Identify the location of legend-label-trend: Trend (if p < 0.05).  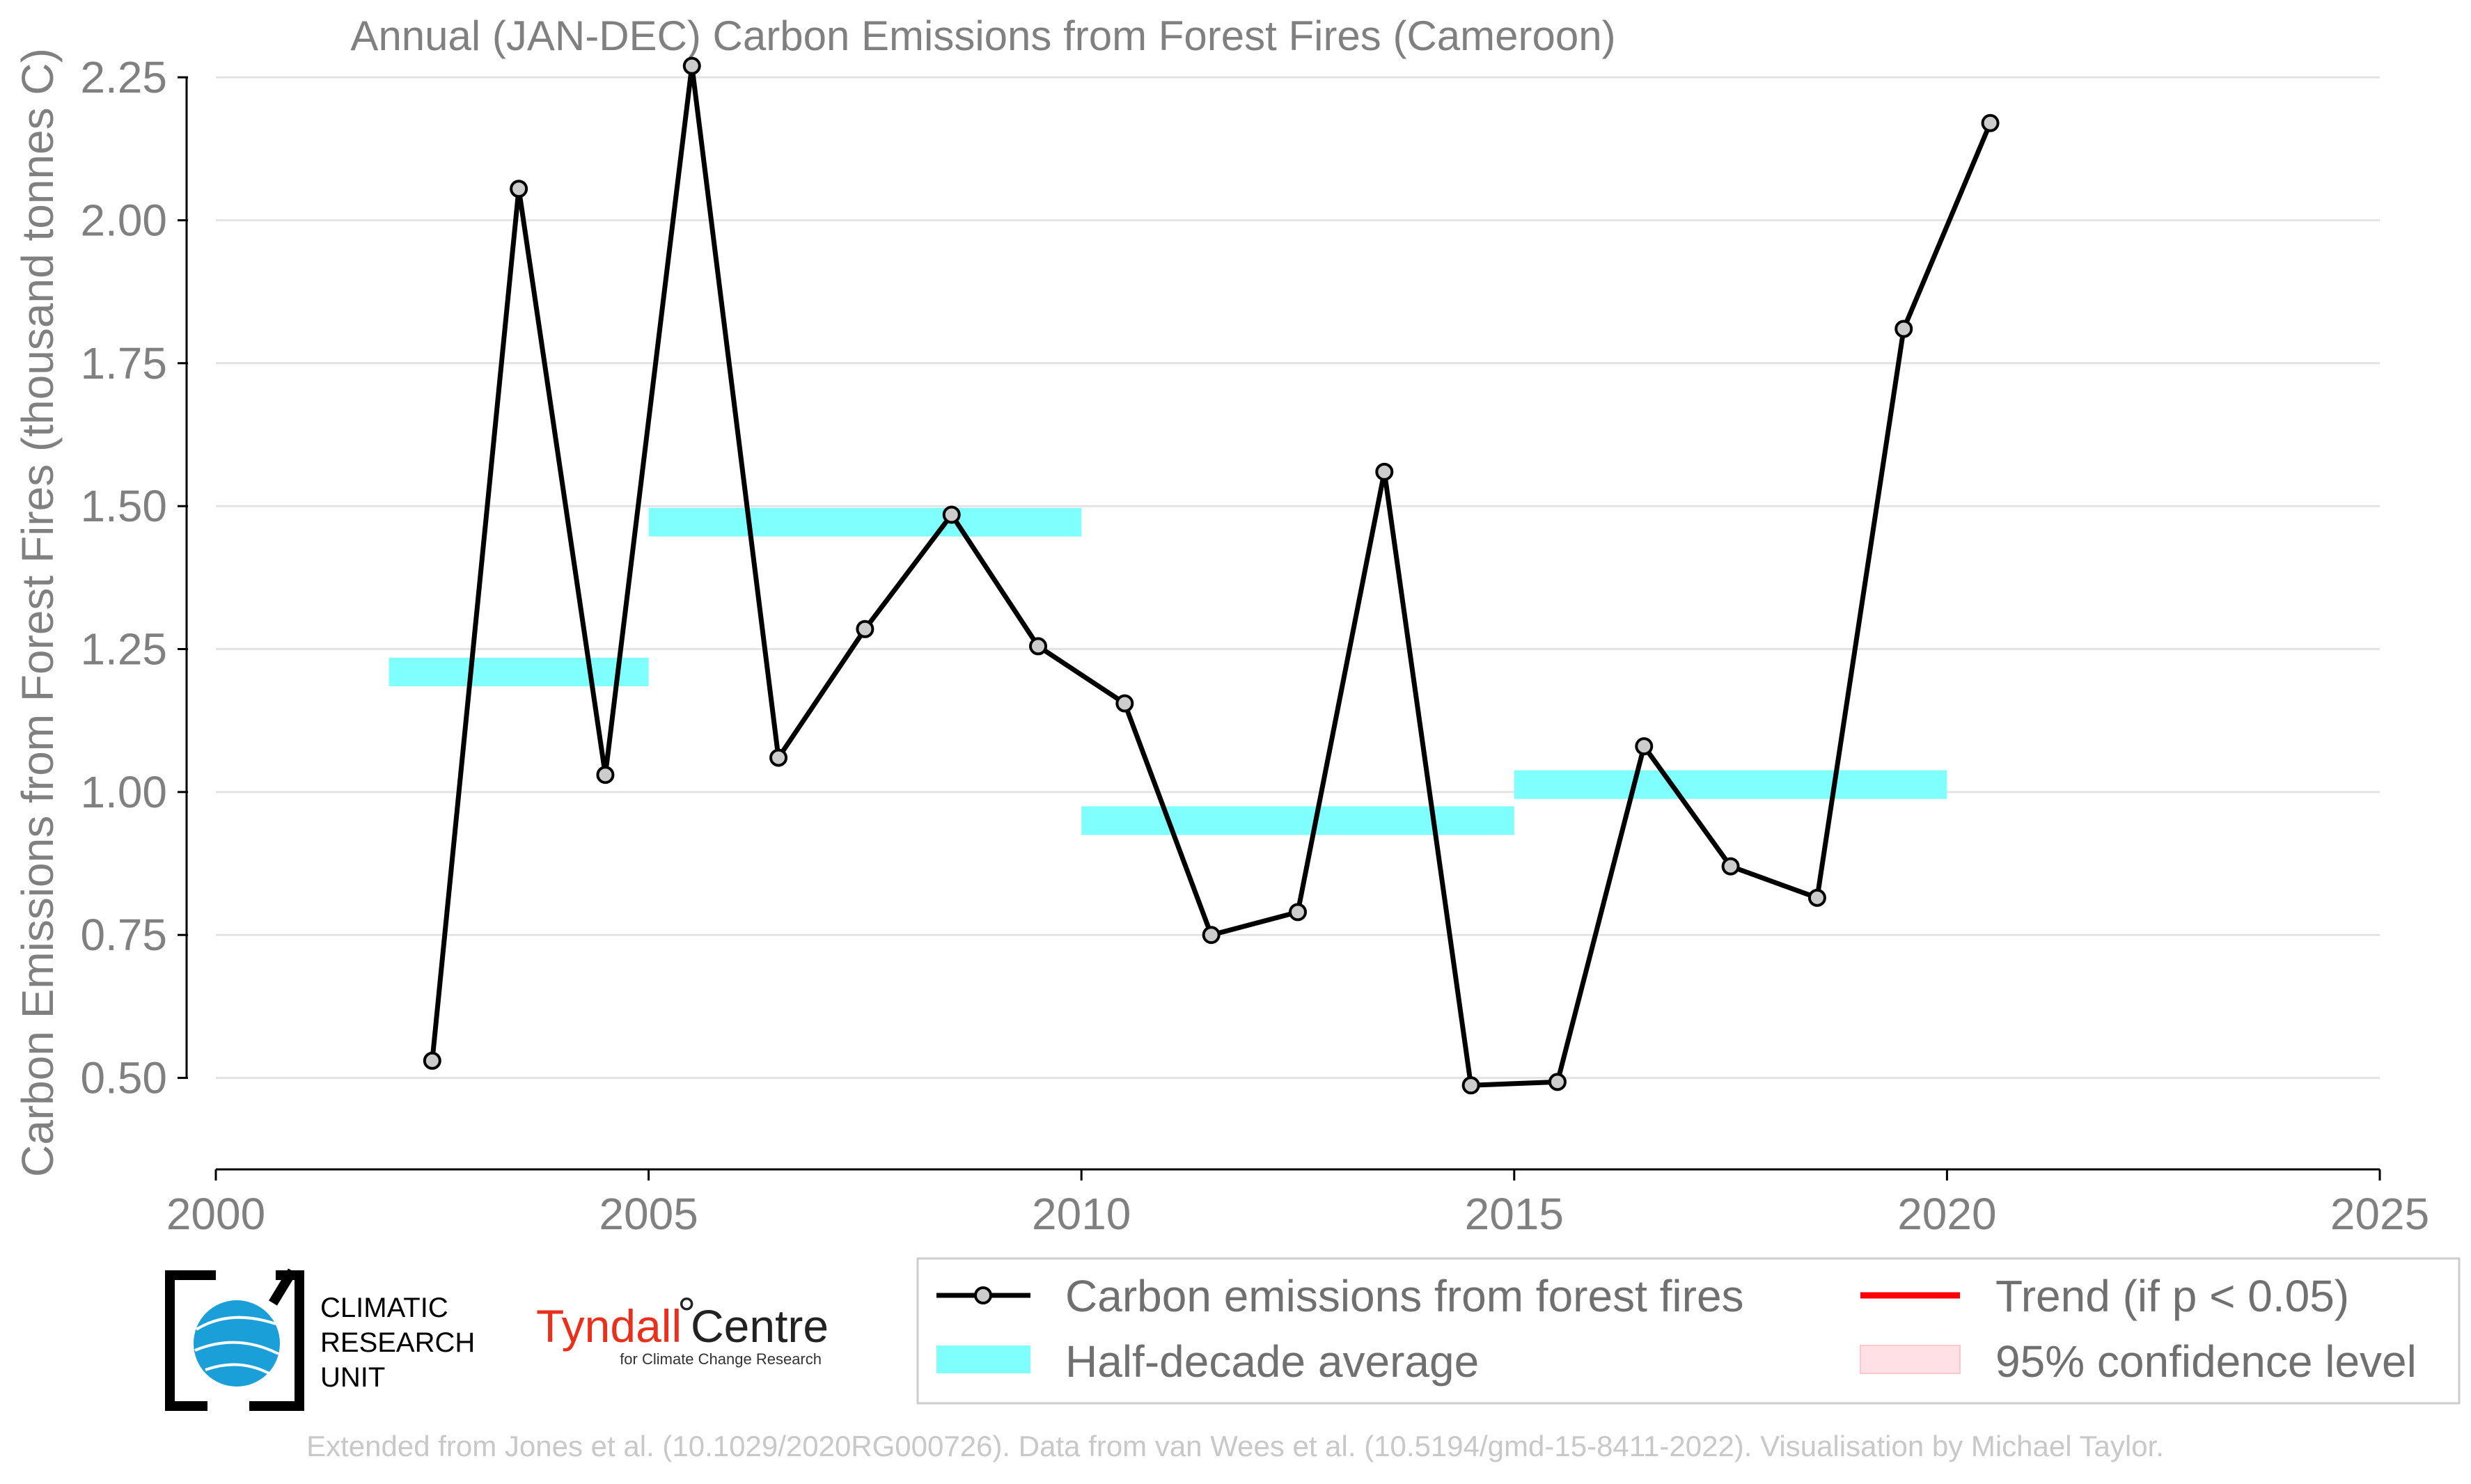
(2172, 1296).